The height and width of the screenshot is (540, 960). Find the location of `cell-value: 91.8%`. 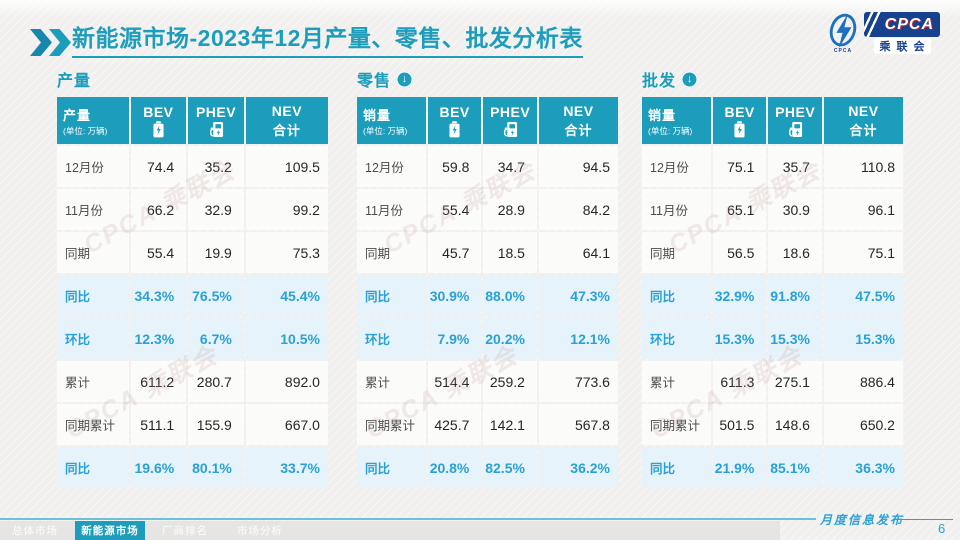

cell-value: 91.8% is located at coordinates (795, 295).